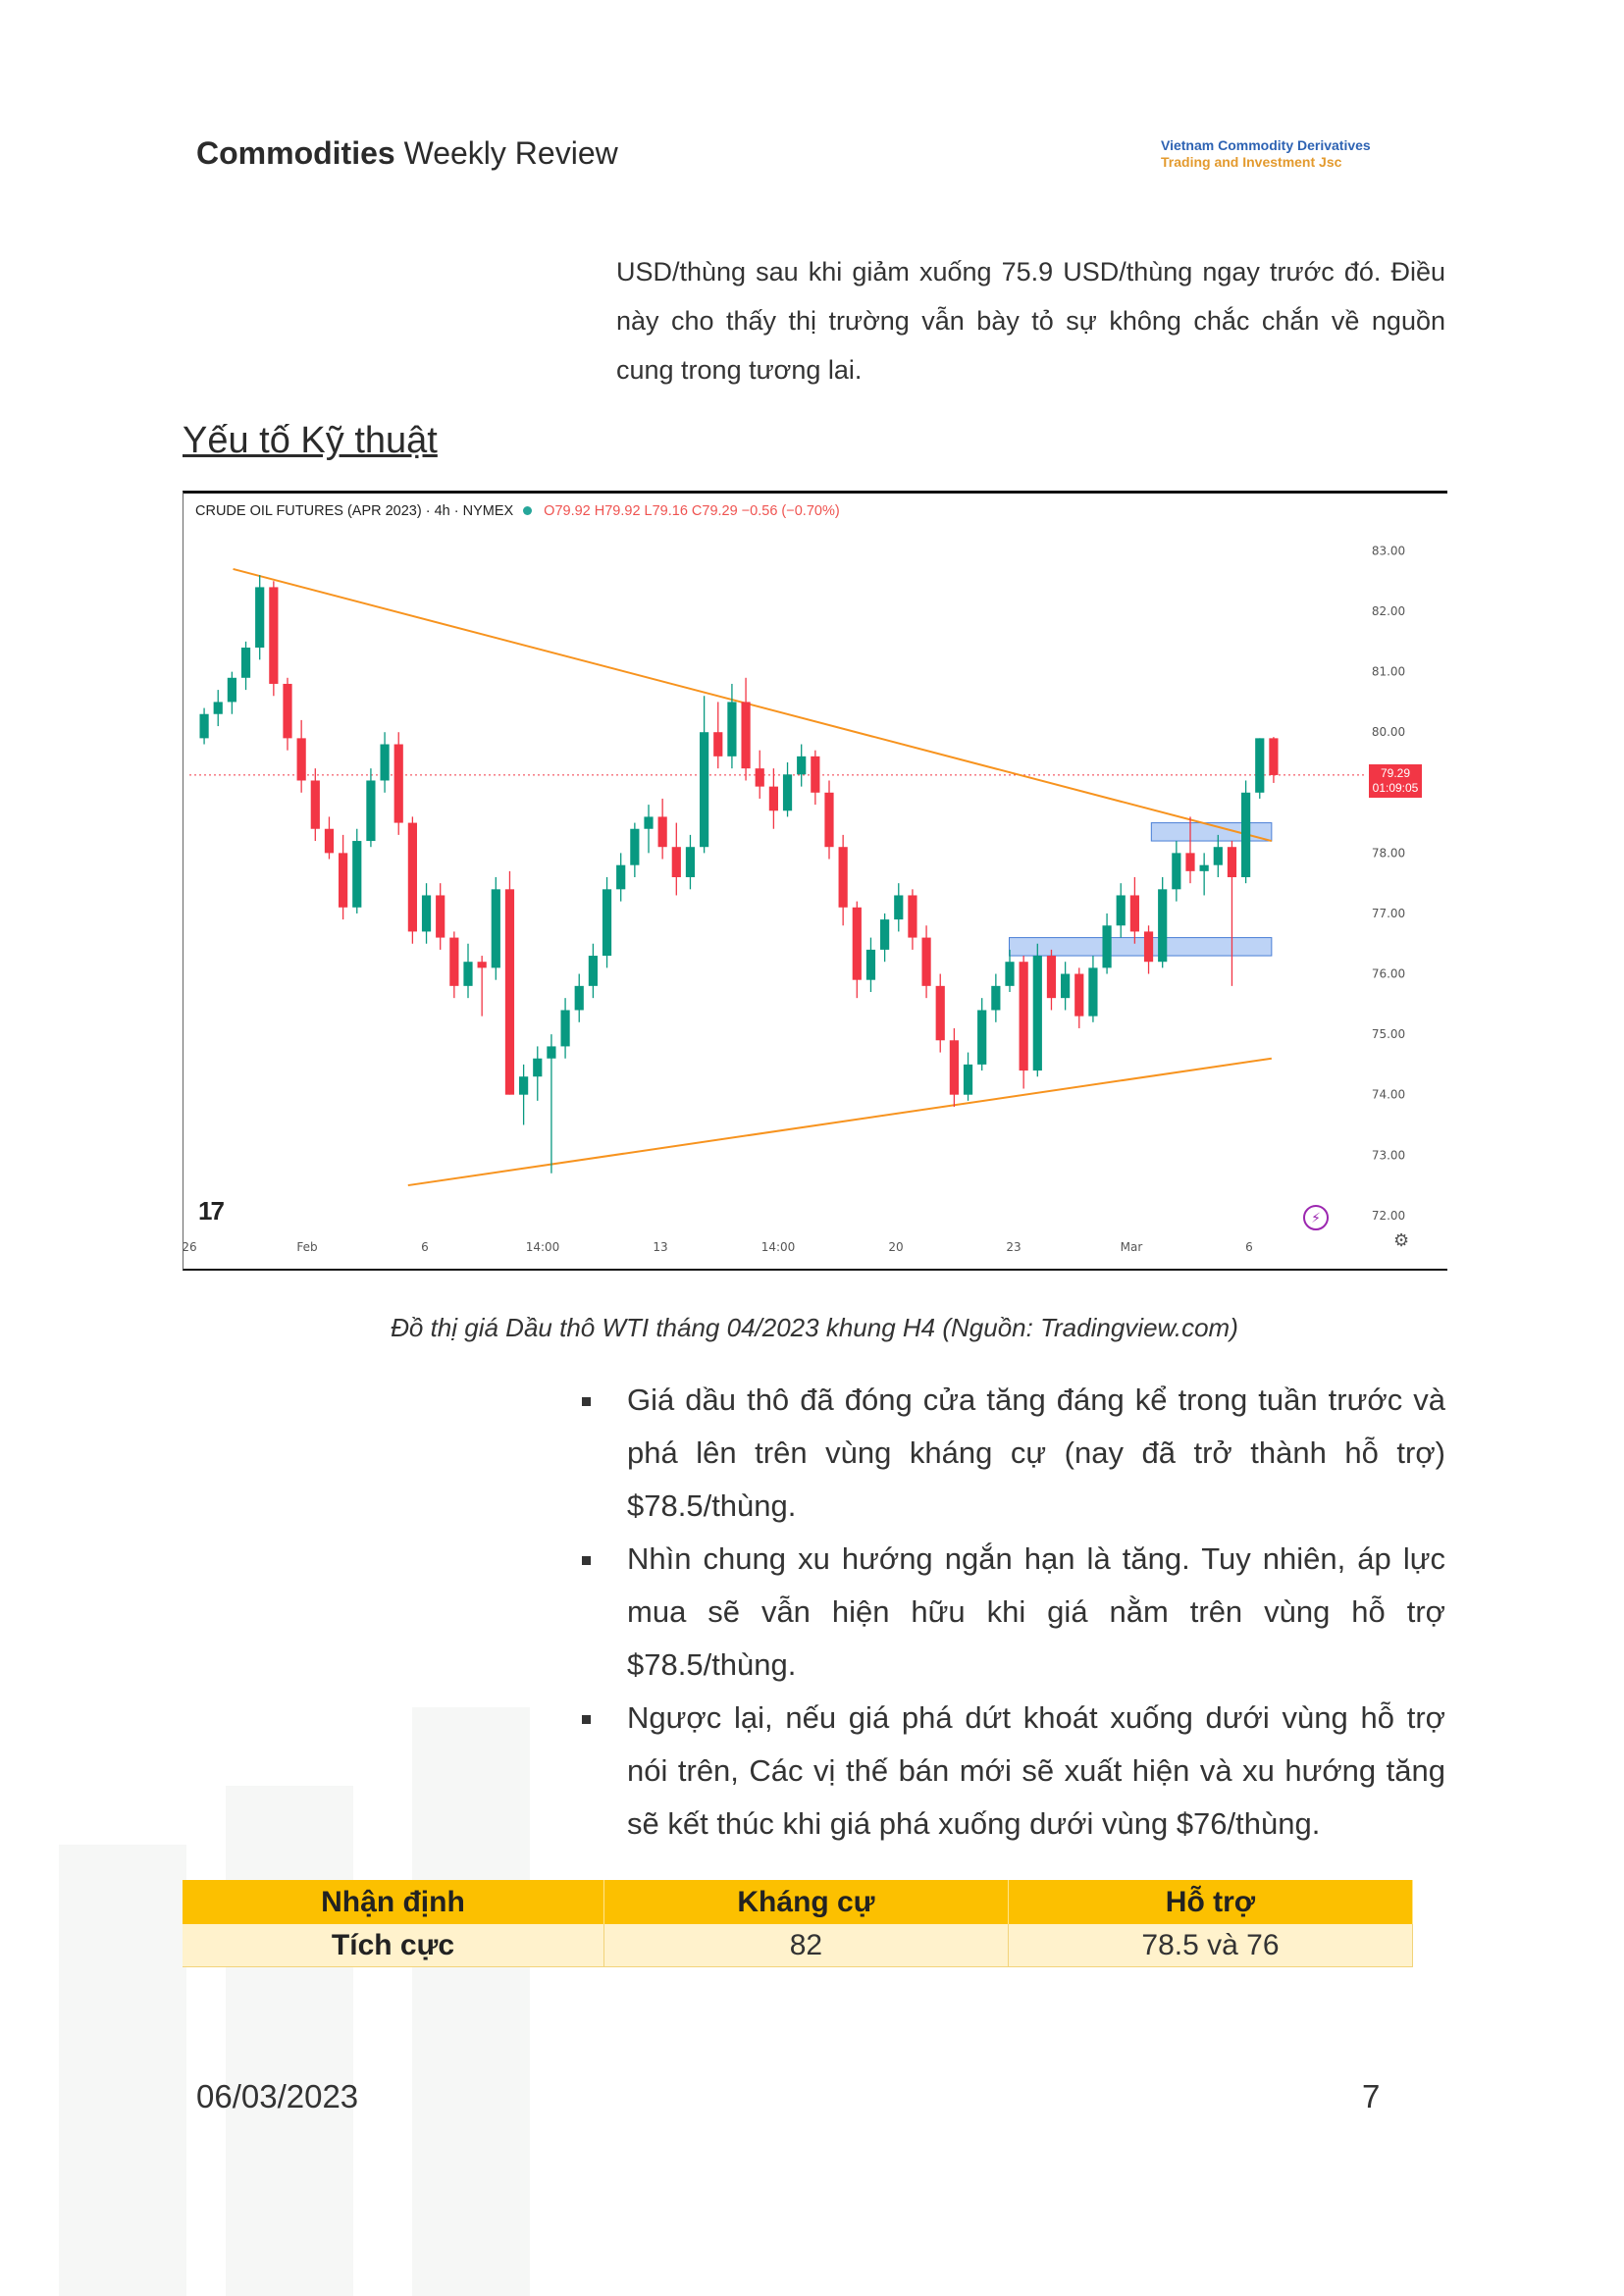 This screenshot has width=1624, height=2296. Describe the element at coordinates (753, 705) in the screenshot. I see `resistance-trendline` at that location.